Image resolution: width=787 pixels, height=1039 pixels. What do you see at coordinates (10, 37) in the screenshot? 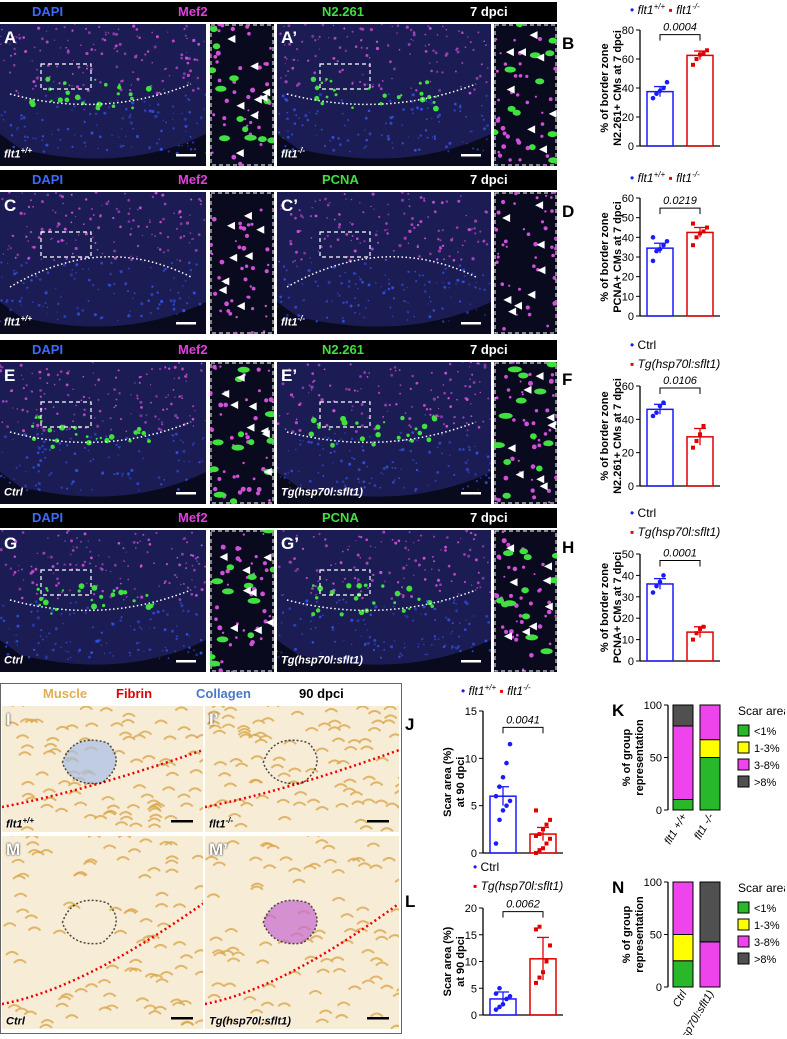
I see `panel-letter: A` at bounding box center [10, 37].